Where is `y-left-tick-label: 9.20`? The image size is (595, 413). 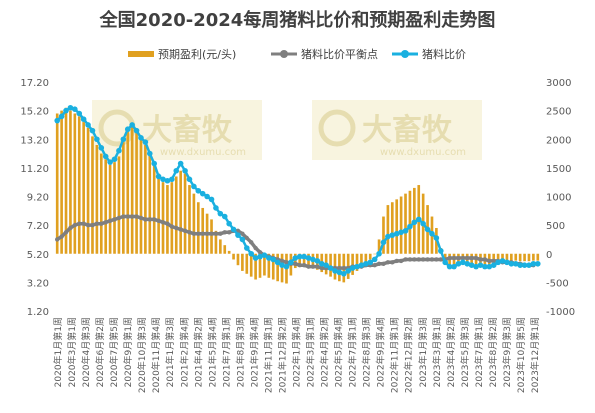
y-left-tick-label: 9.20 is located at coordinates (38, 198).